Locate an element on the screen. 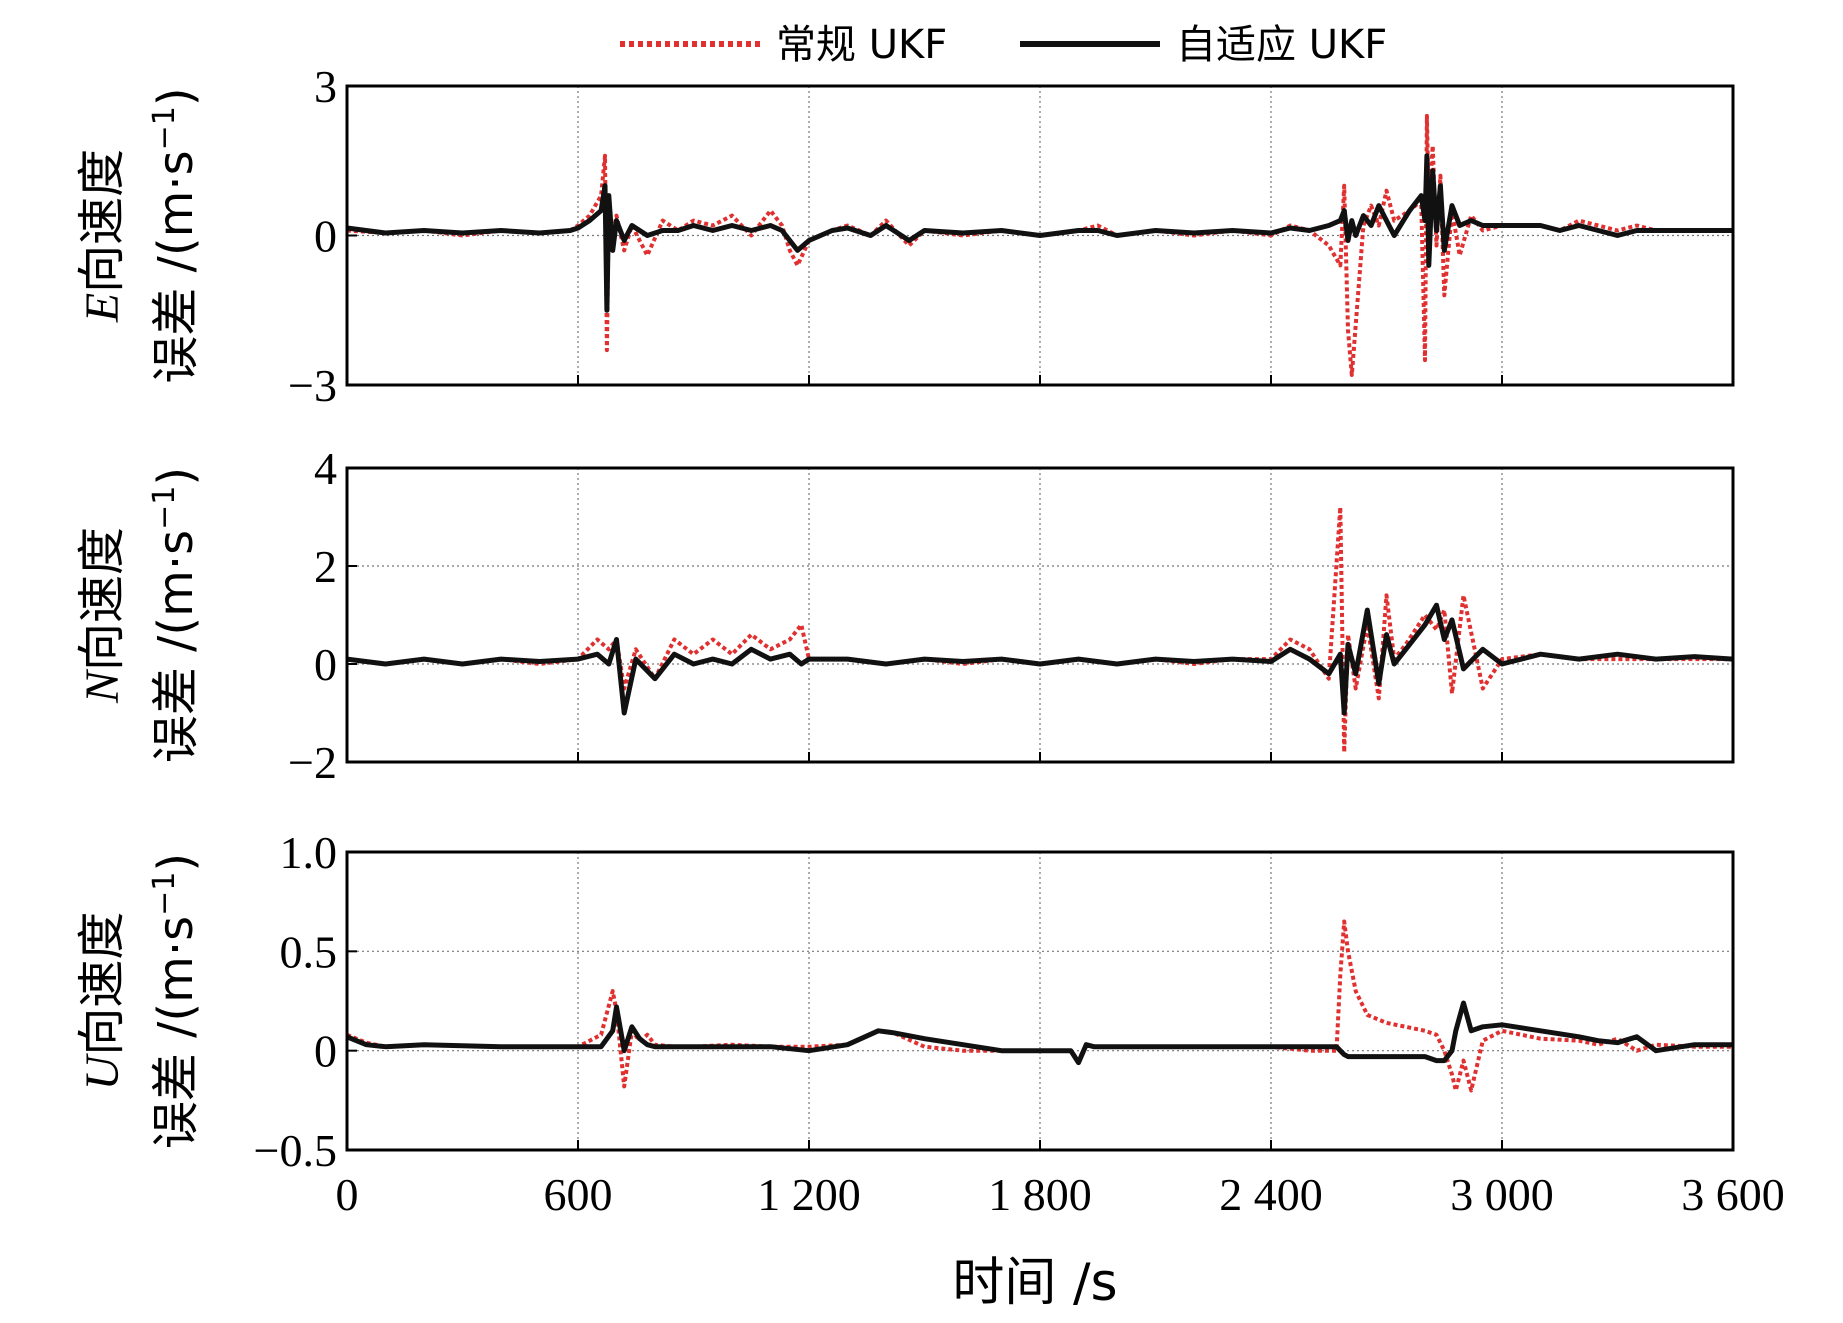 The width and height of the screenshot is (1843, 1323). x-axis-label: 时间 /s is located at coordinates (1034, 1283).